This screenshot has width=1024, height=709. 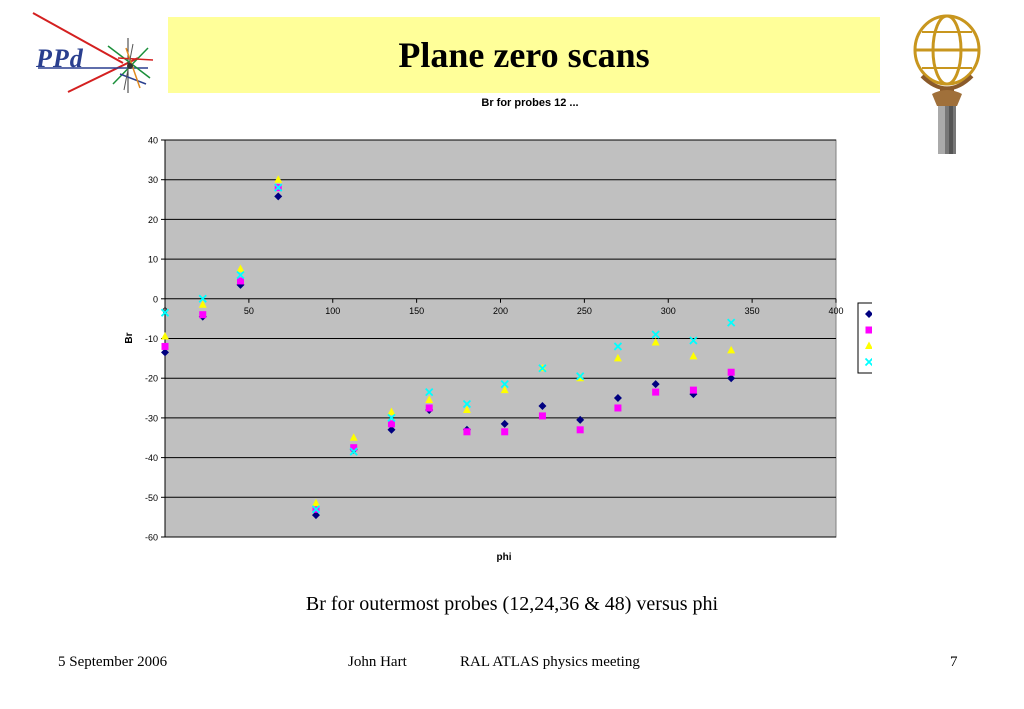 I want to click on slide-title: Plane zero scans, so click(x=524, y=55).